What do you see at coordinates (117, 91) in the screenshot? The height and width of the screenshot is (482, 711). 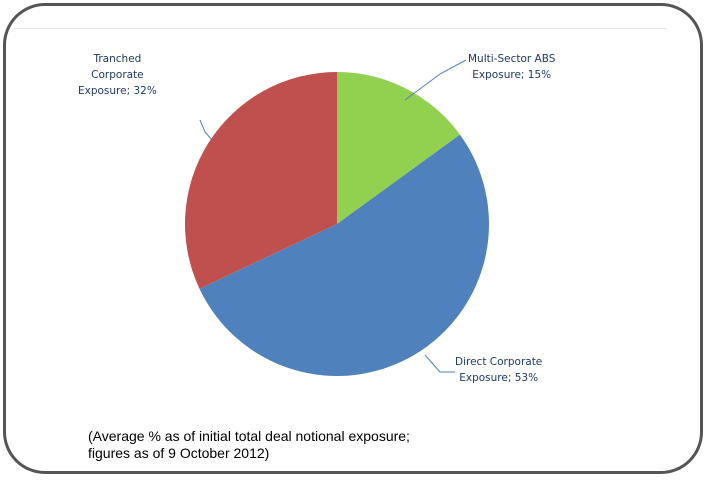 I see `data-label-line: Exposure; 32%` at bounding box center [117, 91].